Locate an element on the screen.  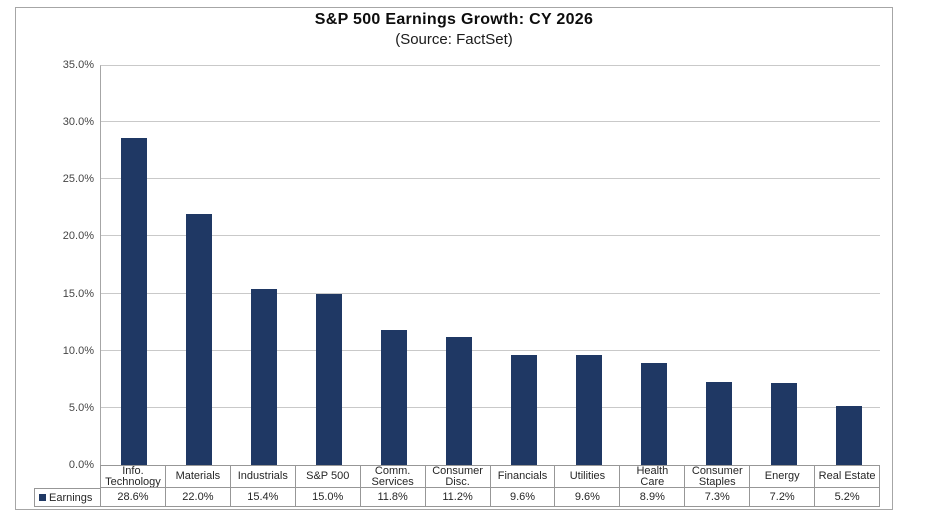
category-label-comm-services: Comm. Services is located at coordinates (393, 476).